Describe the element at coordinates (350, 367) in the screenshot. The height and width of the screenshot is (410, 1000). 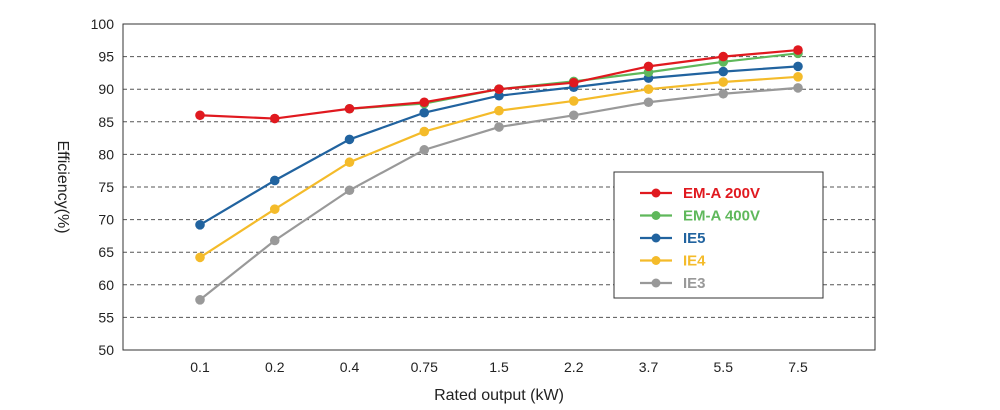
I see `x-tick-label: 0.4` at that location.